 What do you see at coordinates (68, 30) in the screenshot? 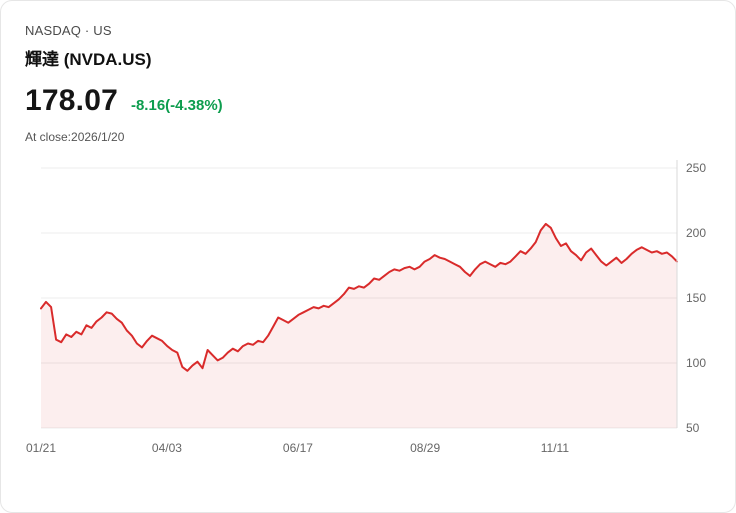
I see `exchange-region-label: NASDAQ · US` at bounding box center [68, 30].